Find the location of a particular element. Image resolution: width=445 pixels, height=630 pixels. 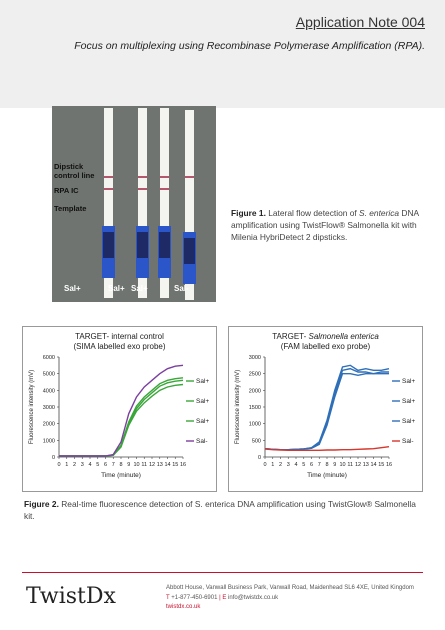

footer-phone: +1-877-450-6901 is located at coordinates (194, 597).